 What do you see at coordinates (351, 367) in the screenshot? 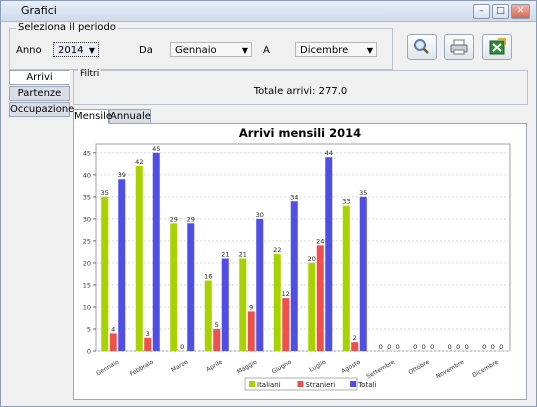
I see `x-tick-label: Agosto` at bounding box center [351, 367].